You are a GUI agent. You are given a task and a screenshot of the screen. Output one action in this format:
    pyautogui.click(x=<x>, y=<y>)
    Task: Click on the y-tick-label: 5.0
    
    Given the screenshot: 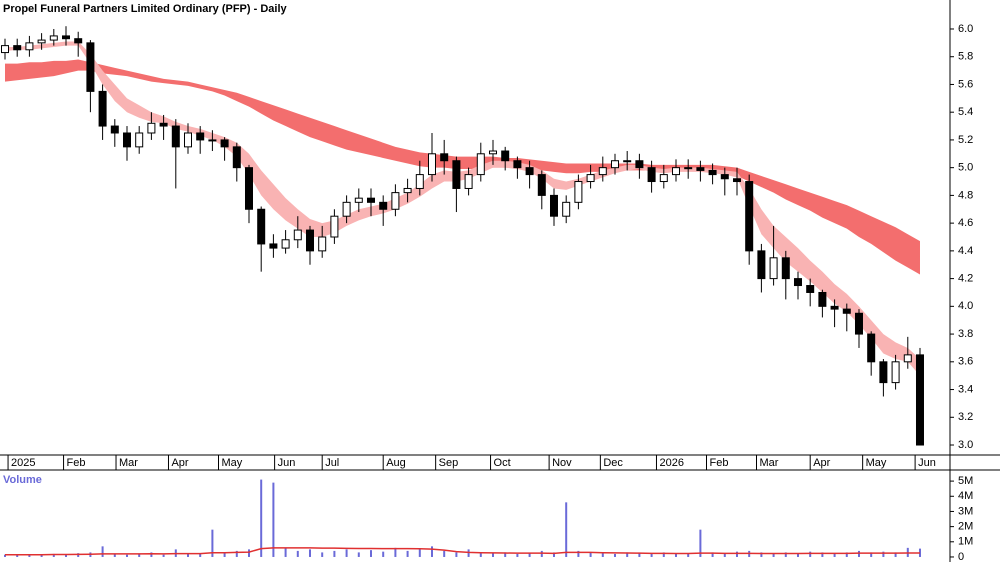 What is the action you would take?
    pyautogui.click(x=965, y=168)
    